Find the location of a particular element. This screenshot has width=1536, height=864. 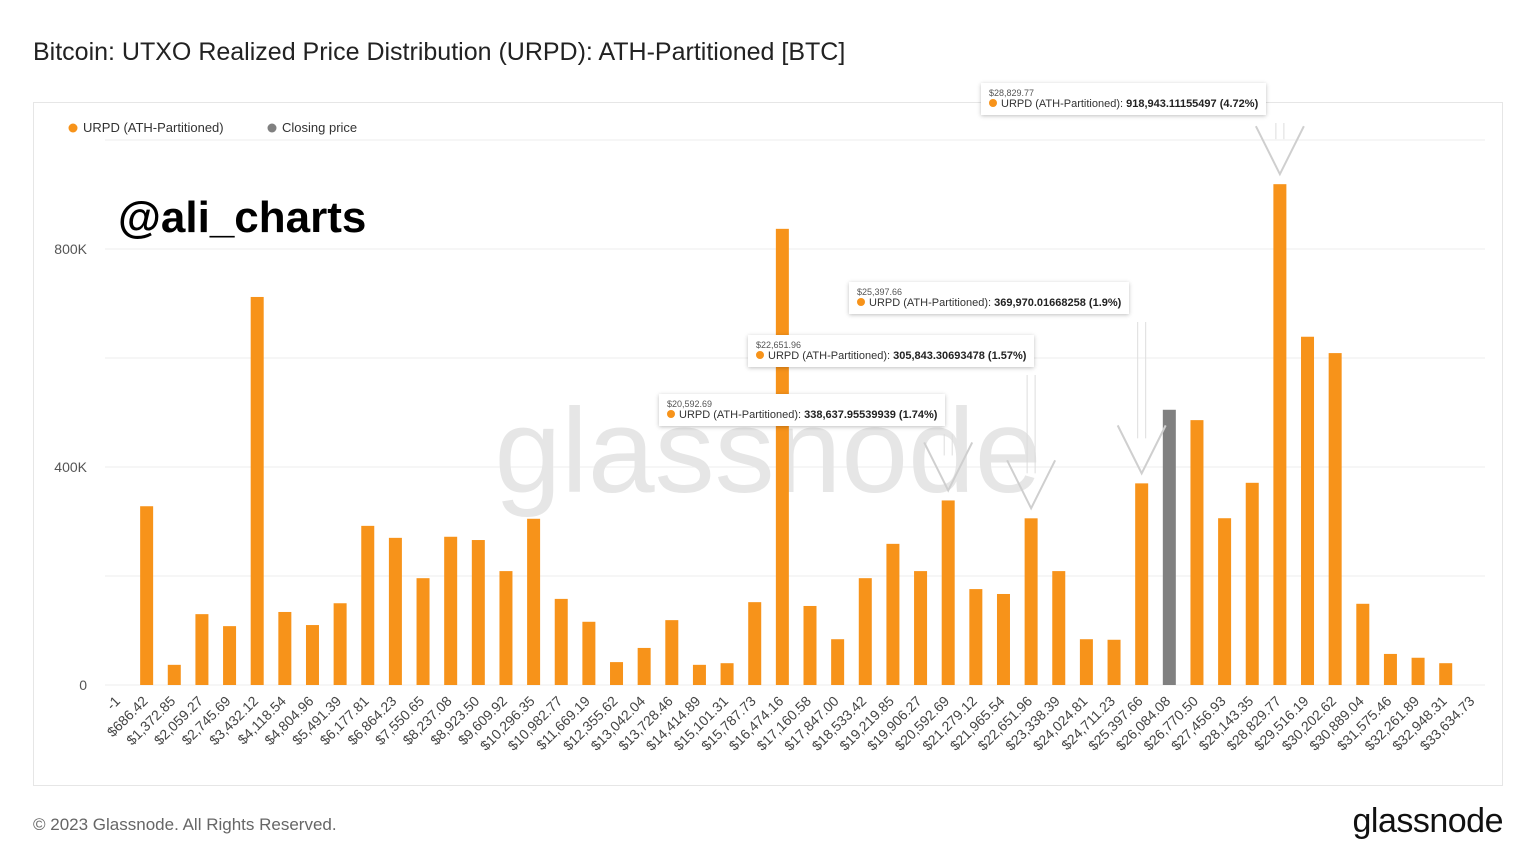

legend-label: URPD (ATH-Partitioned) is located at coordinates (153, 127).